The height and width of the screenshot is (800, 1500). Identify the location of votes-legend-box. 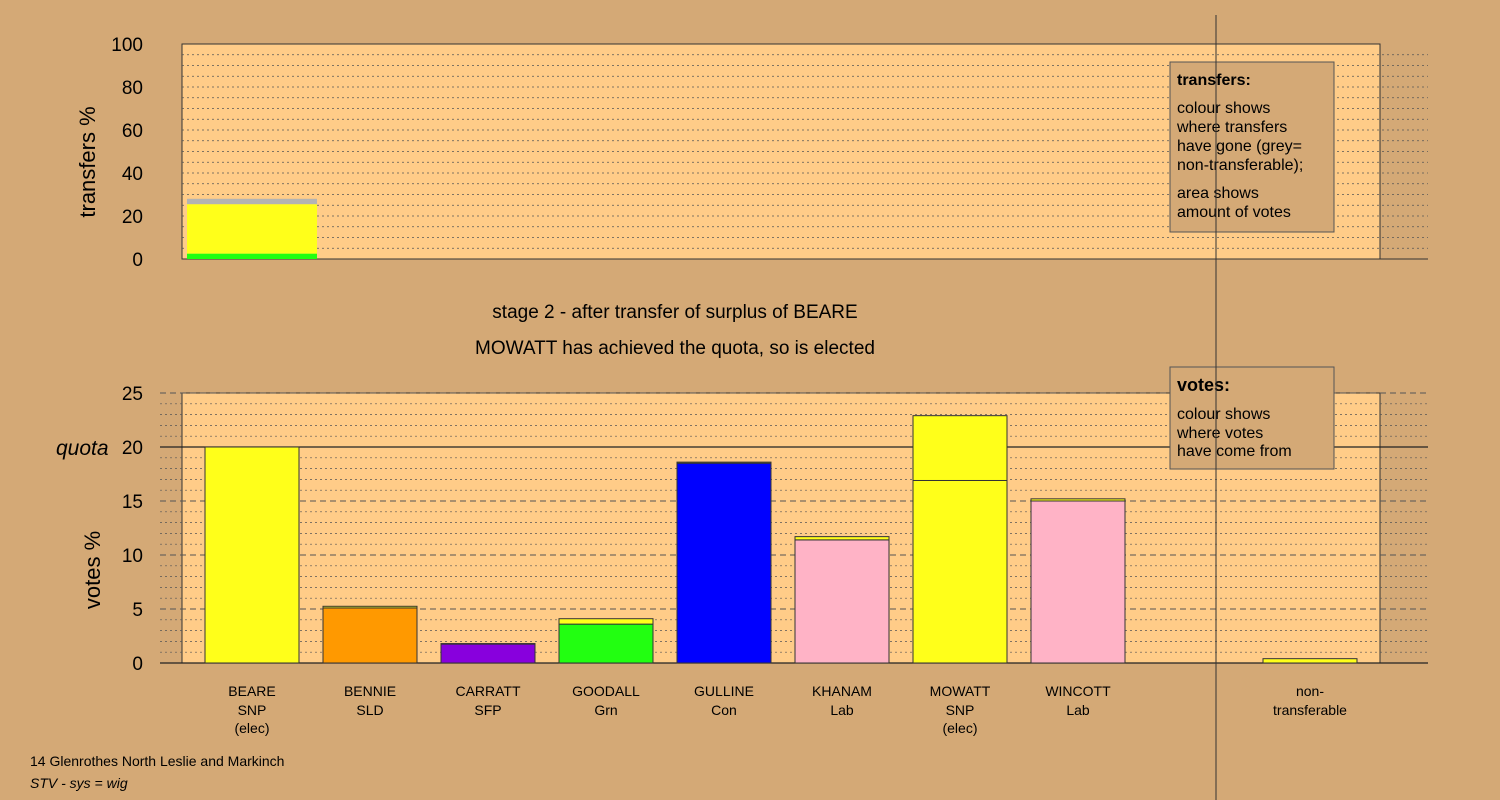
(1252, 418).